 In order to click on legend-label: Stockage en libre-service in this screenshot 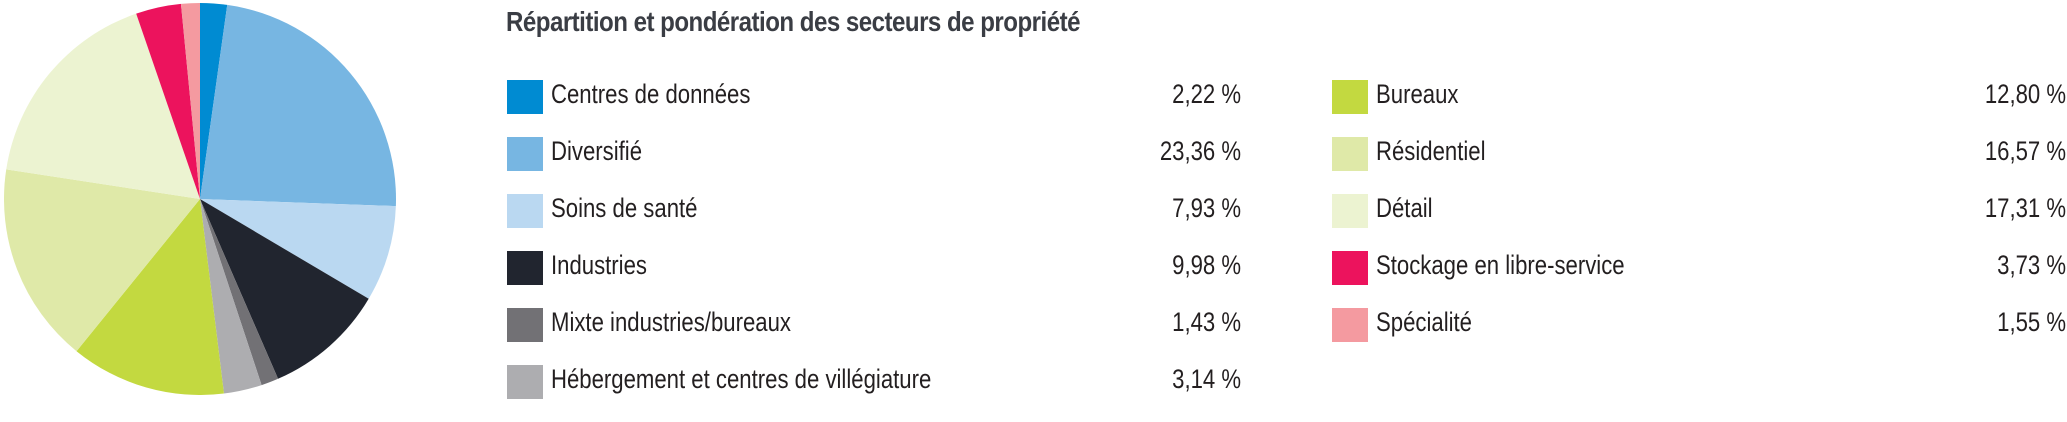, I will do `click(1500, 265)`.